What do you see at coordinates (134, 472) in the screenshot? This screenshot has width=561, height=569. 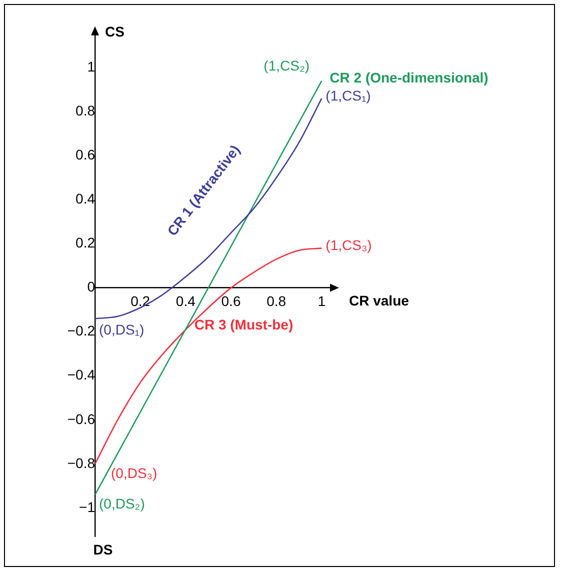 I see `annotation: (0,DS₃)` at bounding box center [134, 472].